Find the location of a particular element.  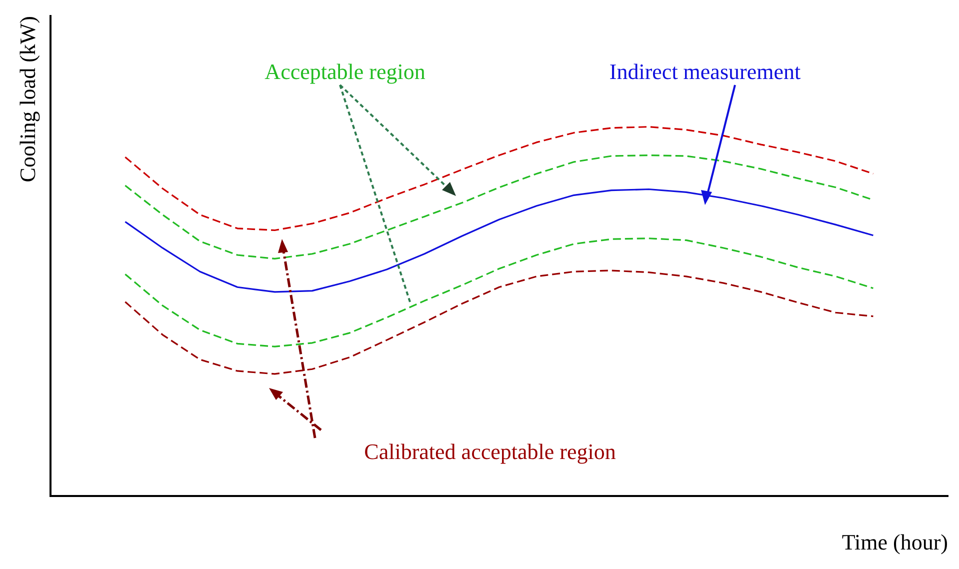

text: Indirect measurement is located at coordinates (705, 72).